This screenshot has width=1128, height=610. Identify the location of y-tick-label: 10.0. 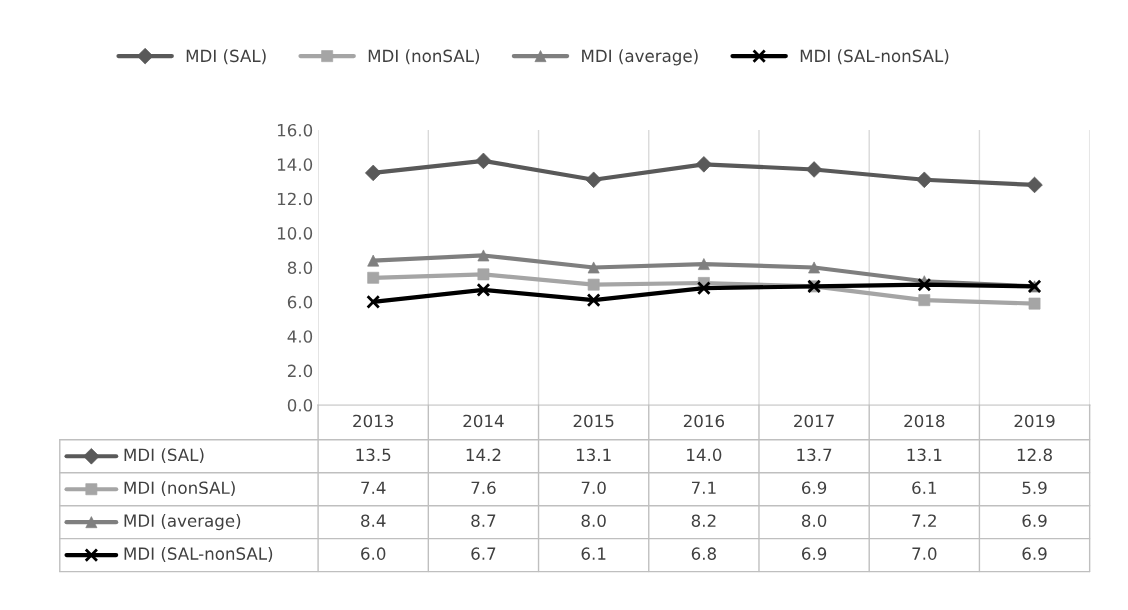
(295, 233).